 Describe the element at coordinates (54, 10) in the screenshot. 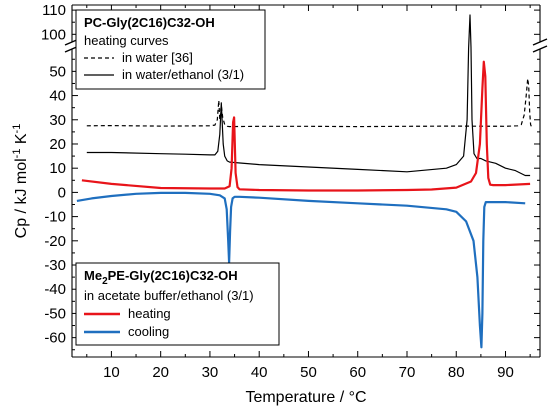

I see `y-tick-label-110: 110` at that location.